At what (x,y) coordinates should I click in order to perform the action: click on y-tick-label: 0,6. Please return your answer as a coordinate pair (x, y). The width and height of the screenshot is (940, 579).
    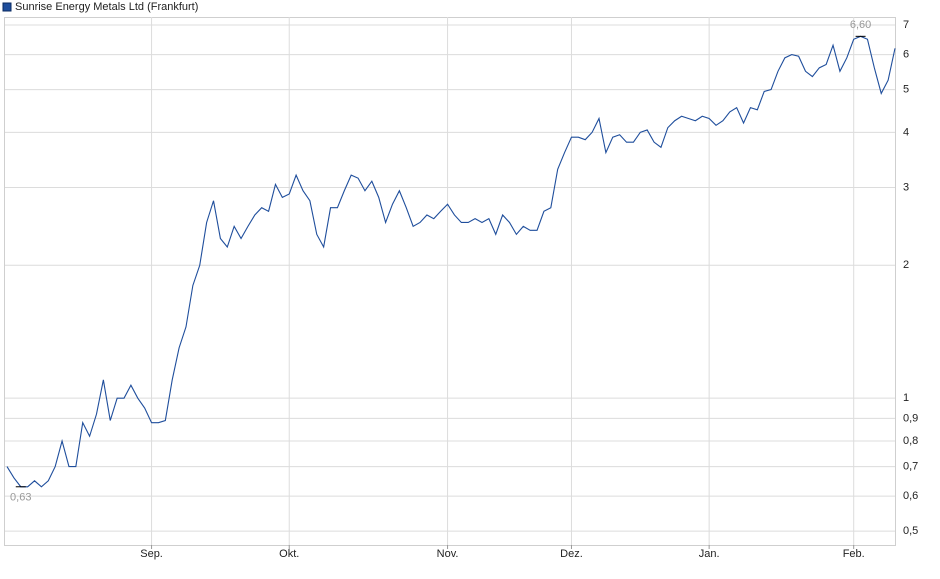
    Looking at the image, I should click on (910, 496).